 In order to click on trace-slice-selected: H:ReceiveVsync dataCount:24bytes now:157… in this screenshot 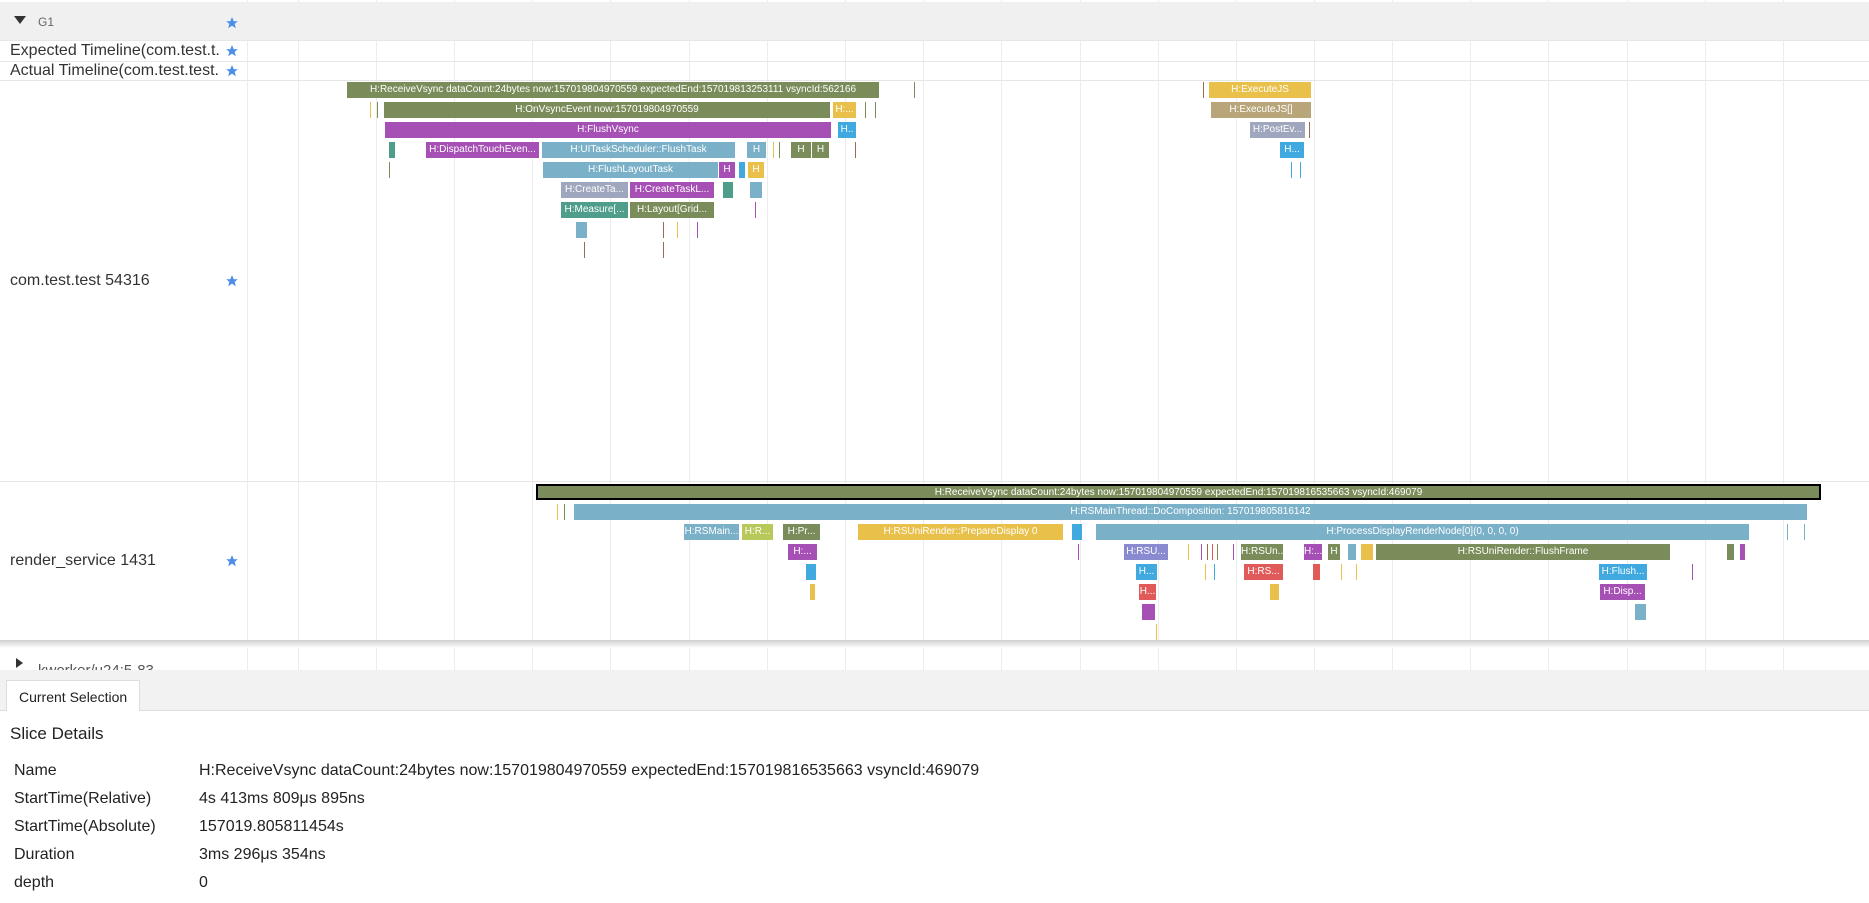, I will do `click(1178, 492)`.